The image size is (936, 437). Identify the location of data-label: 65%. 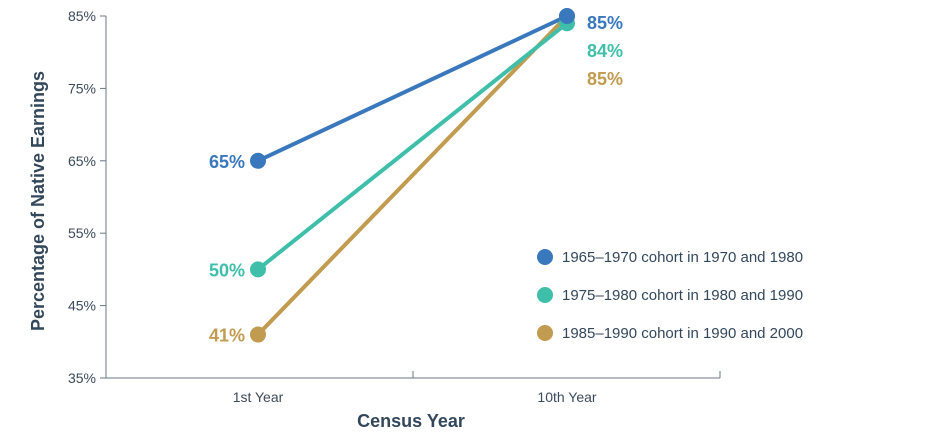
(227, 162).